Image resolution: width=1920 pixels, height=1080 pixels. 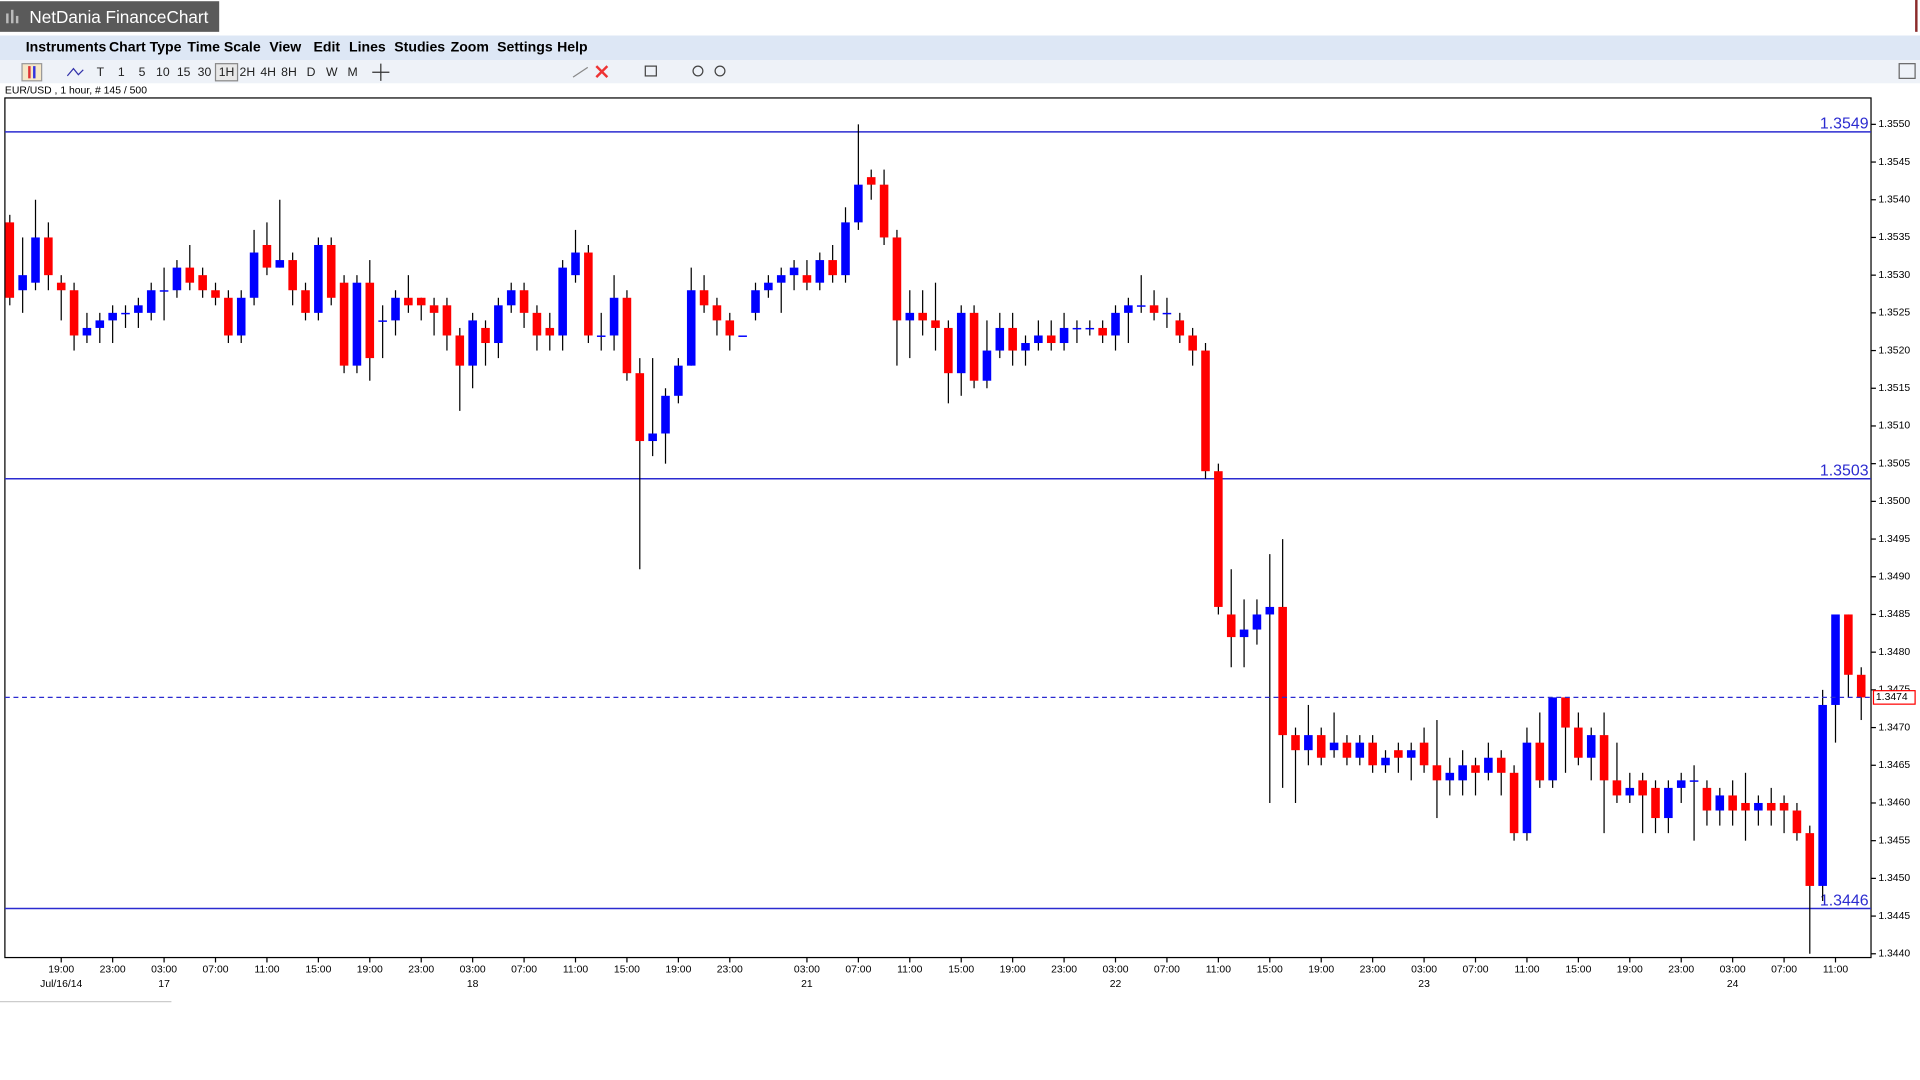 What do you see at coordinates (332, 72) in the screenshot?
I see `timescale-button: W` at bounding box center [332, 72].